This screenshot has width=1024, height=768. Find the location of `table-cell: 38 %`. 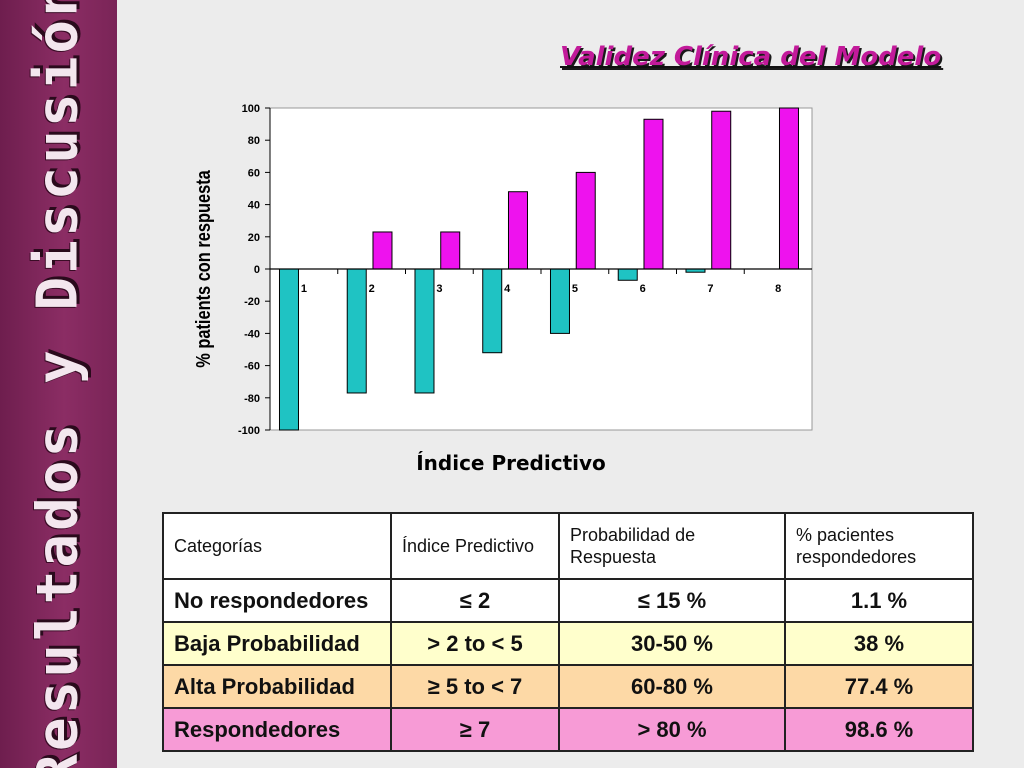

table-cell: 38 % is located at coordinates (879, 643).